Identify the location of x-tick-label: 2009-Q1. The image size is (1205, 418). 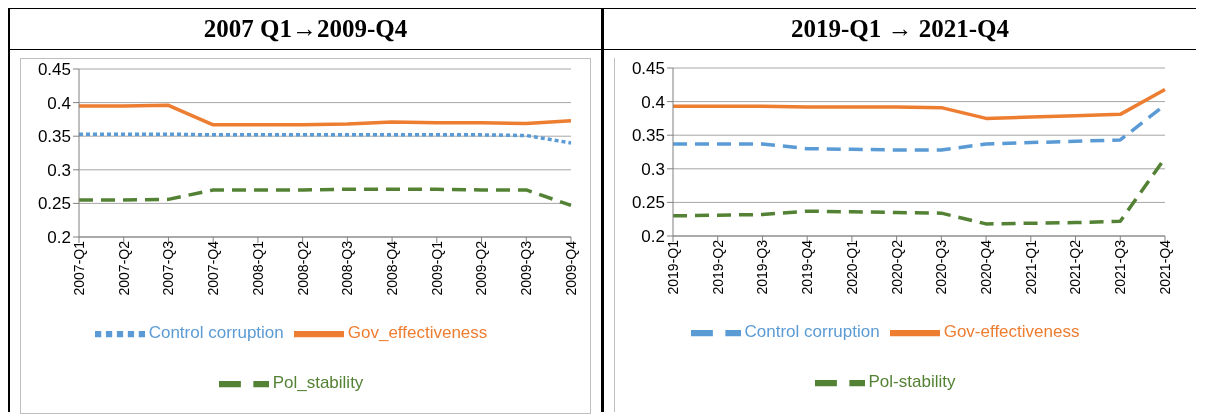
(436, 268).